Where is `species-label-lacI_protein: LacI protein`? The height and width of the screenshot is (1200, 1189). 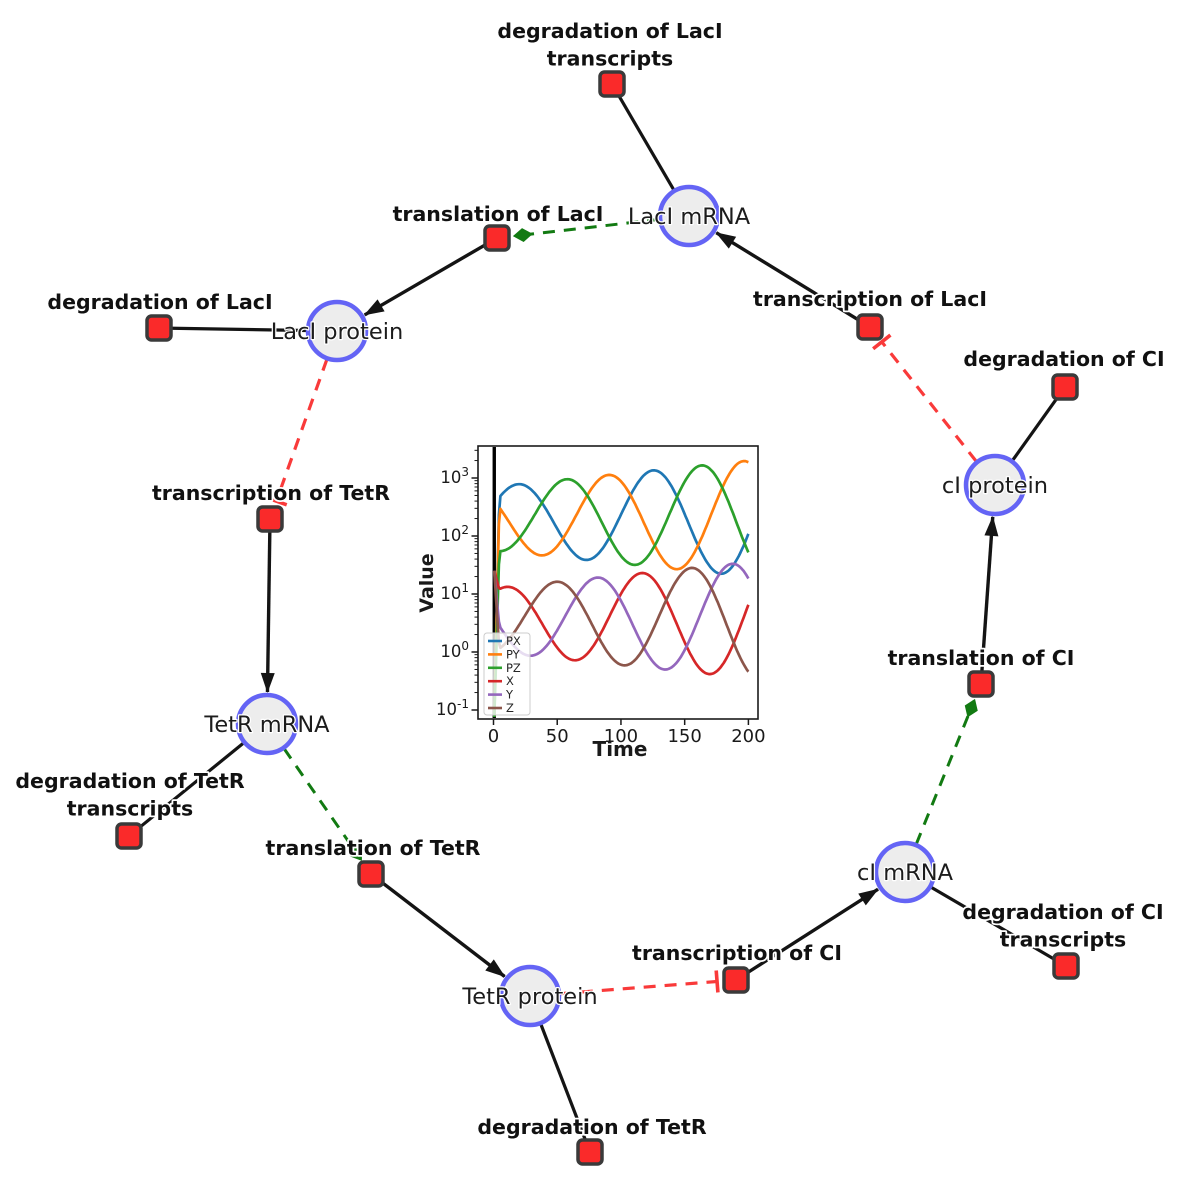 species-label-lacI_protein: LacI protein is located at coordinates (337, 332).